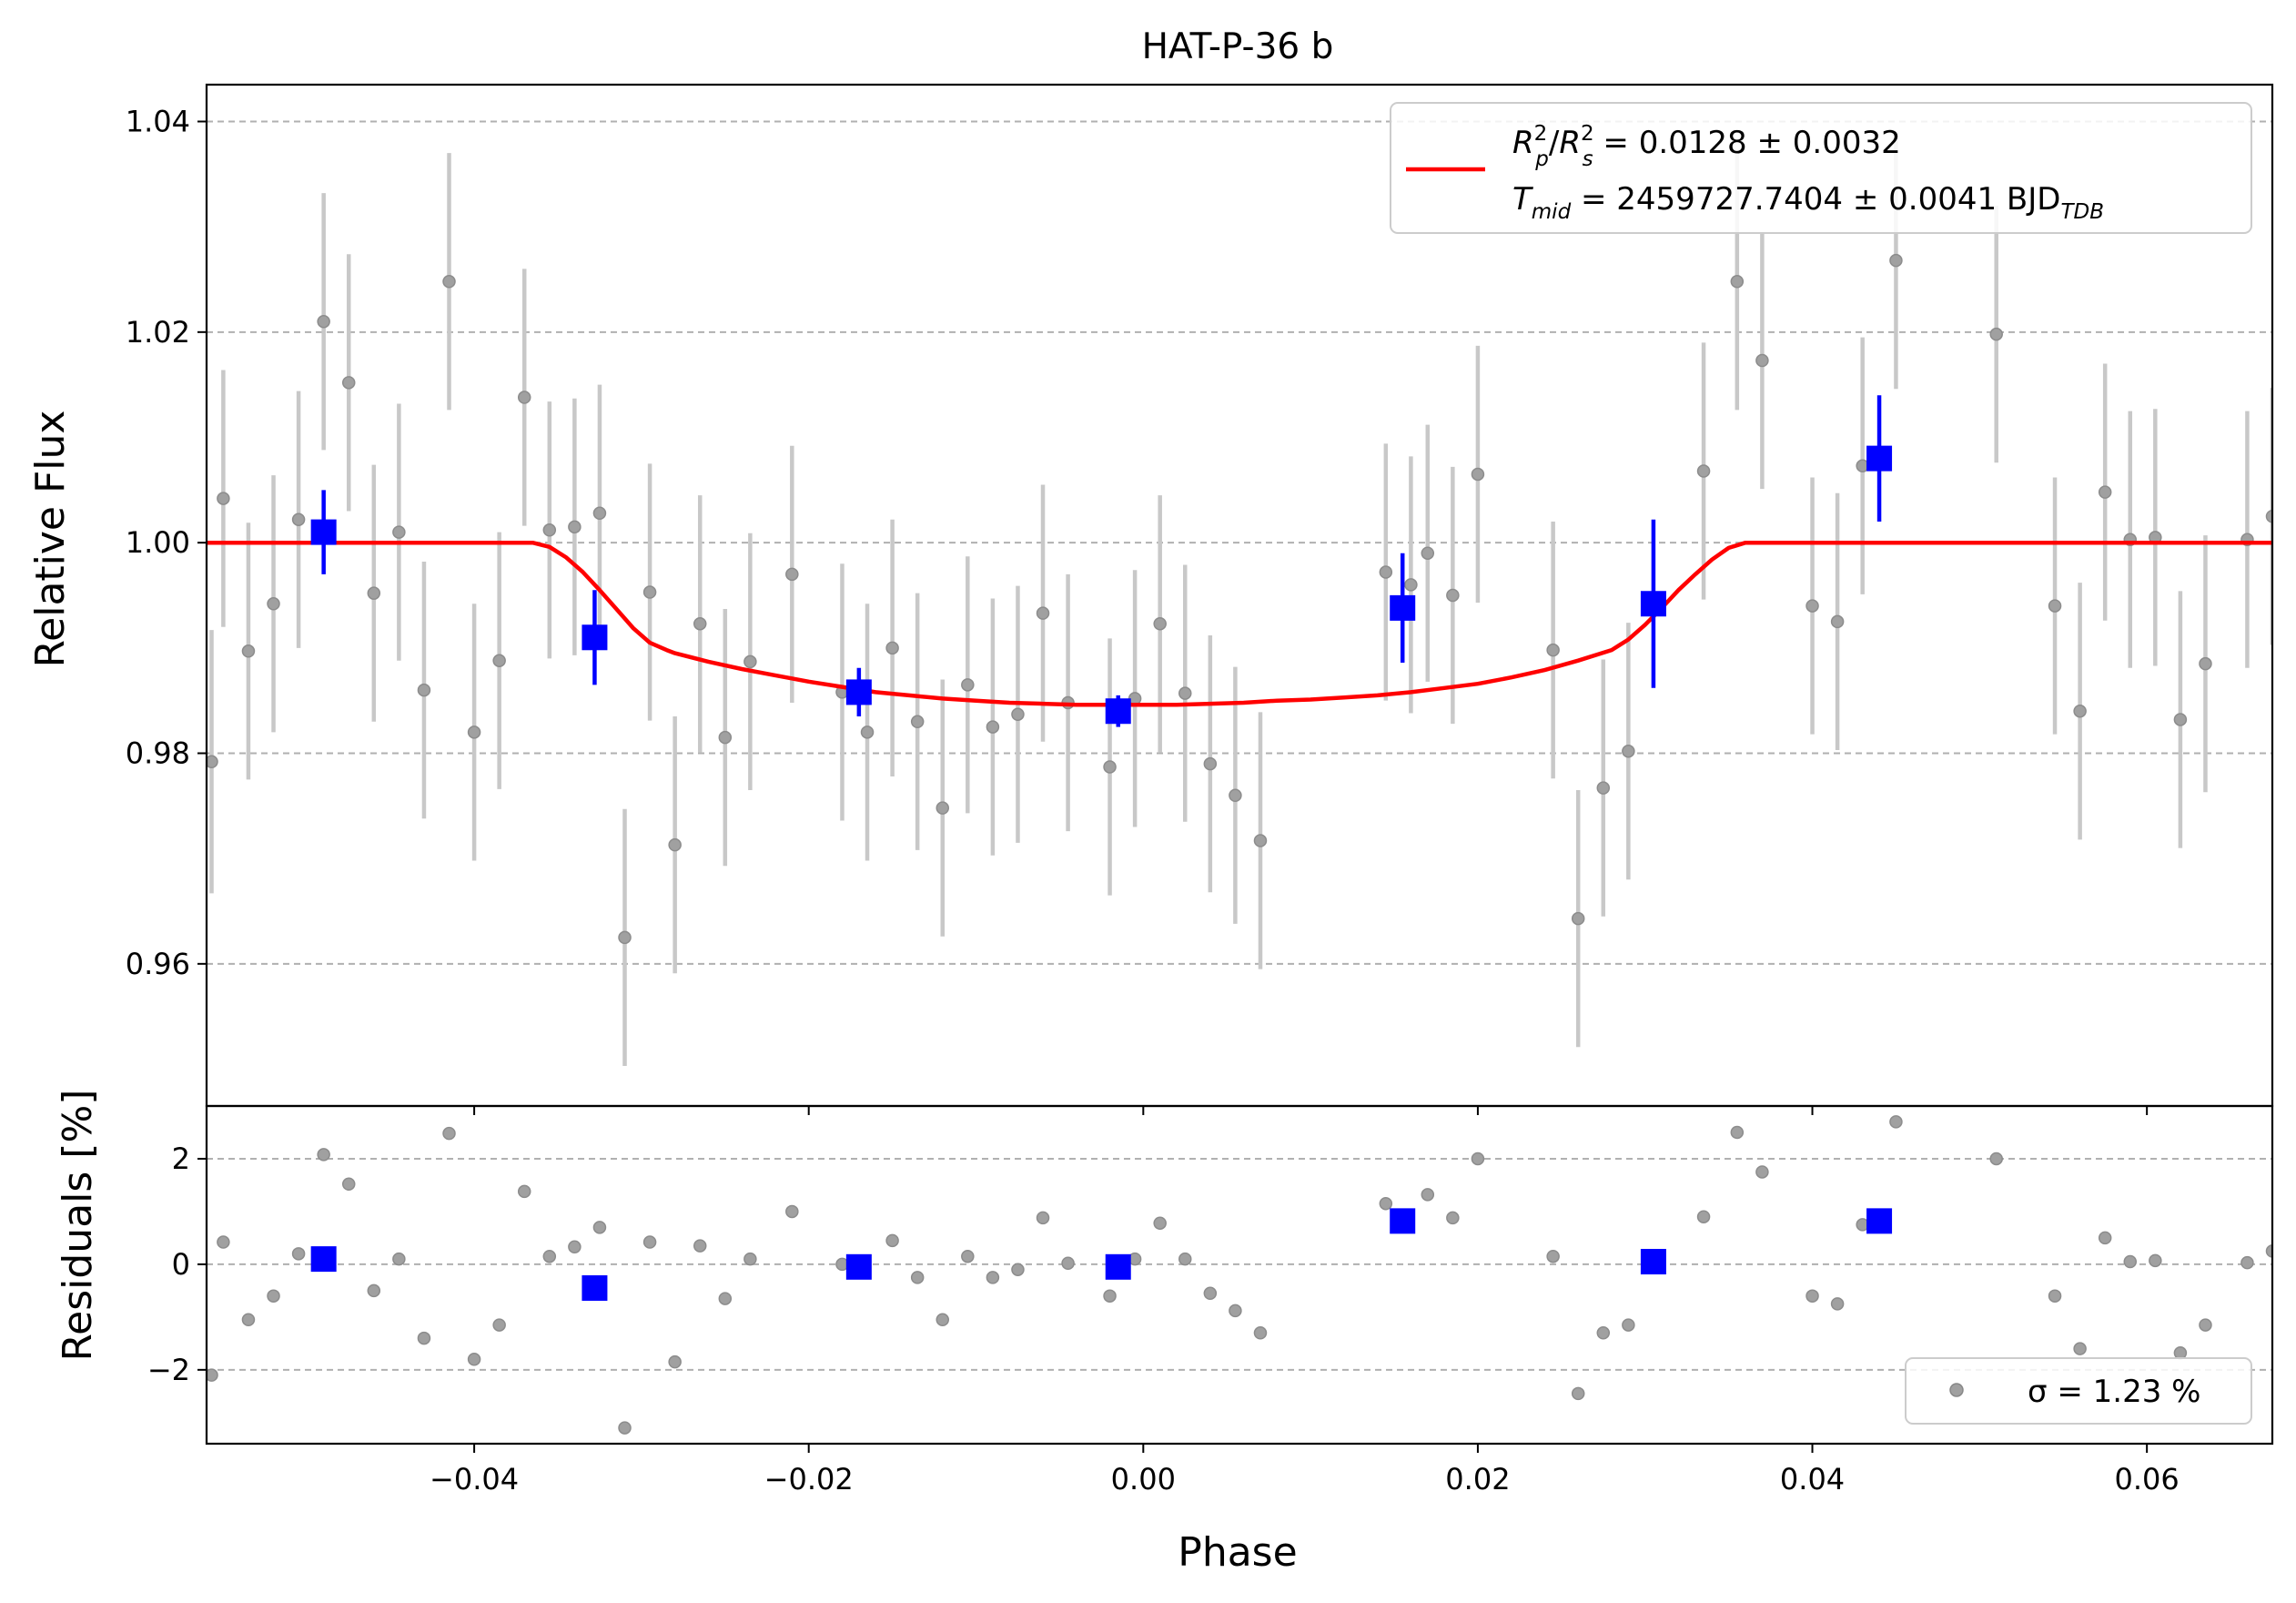 This screenshot has width=2296, height=1603. Describe the element at coordinates (51, 539) in the screenshot. I see `main-y-axis-label: Relative Flux` at that location.